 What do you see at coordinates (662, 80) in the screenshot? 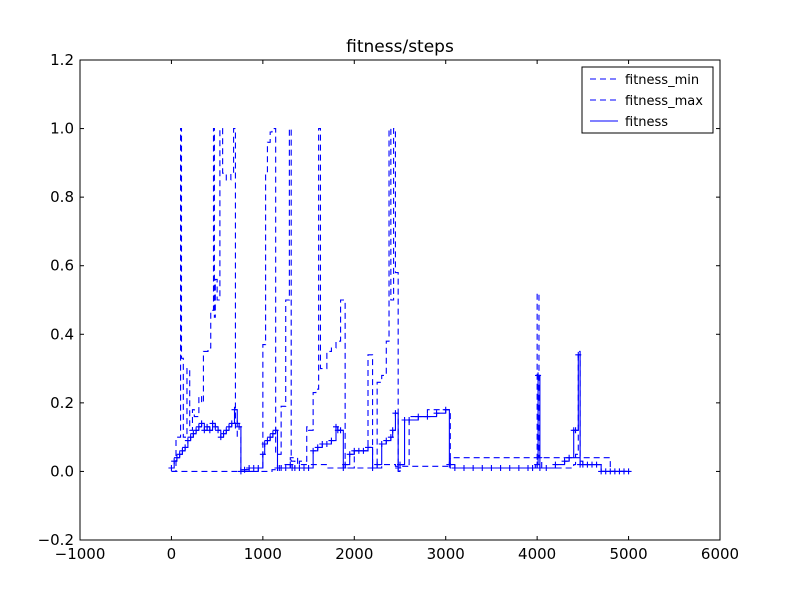
I see `legend-label: fitness_min` at bounding box center [662, 80].